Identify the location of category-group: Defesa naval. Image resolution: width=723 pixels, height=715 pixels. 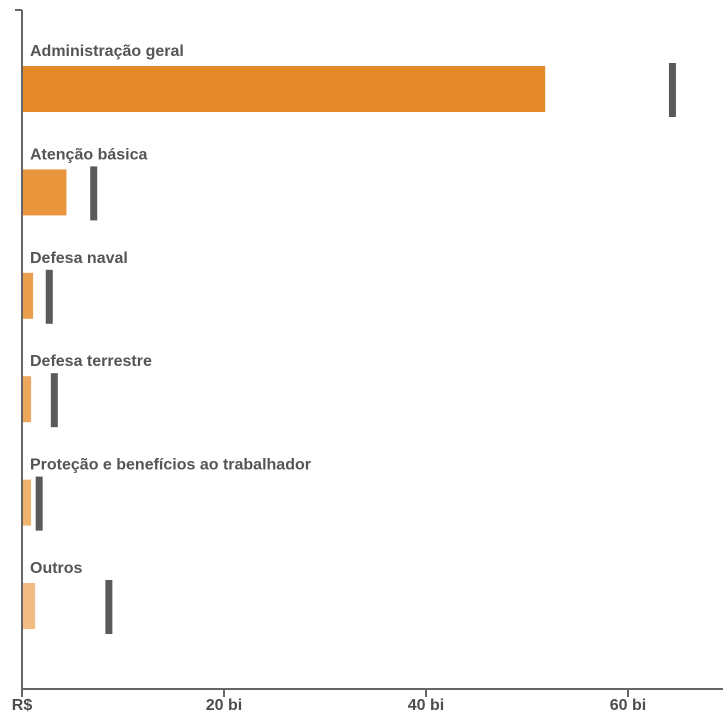
(75, 287).